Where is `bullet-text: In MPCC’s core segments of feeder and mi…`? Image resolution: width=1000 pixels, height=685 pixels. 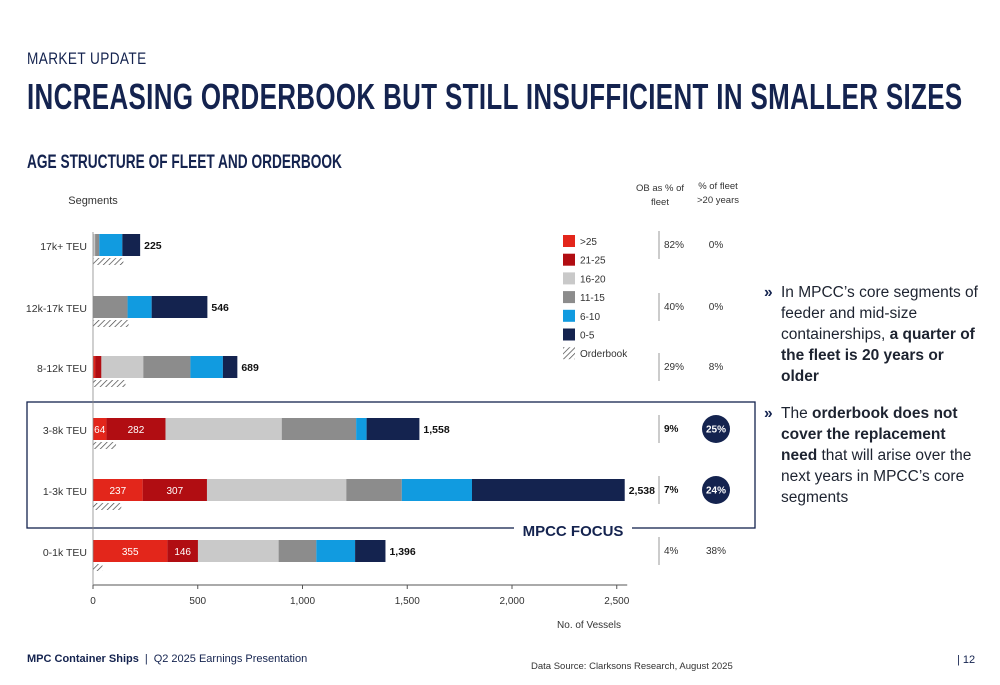 bullet-text: In MPCC’s core segments of feeder and mi… is located at coordinates (879, 313).